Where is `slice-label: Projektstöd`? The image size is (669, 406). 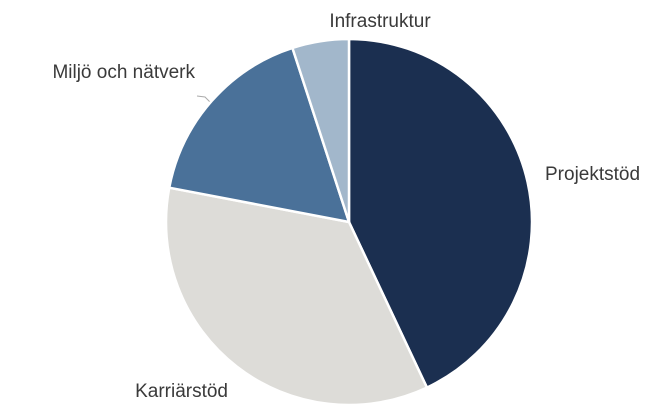
slice-label: Projektstöd is located at coordinates (592, 174).